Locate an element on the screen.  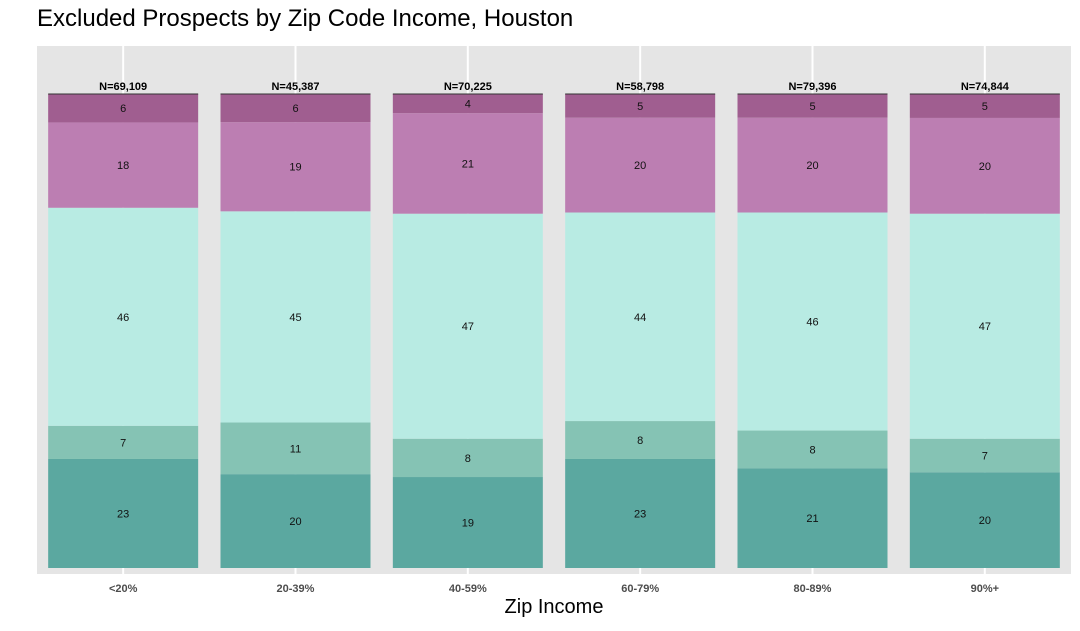
data-label: 18 is located at coordinates (123, 166).